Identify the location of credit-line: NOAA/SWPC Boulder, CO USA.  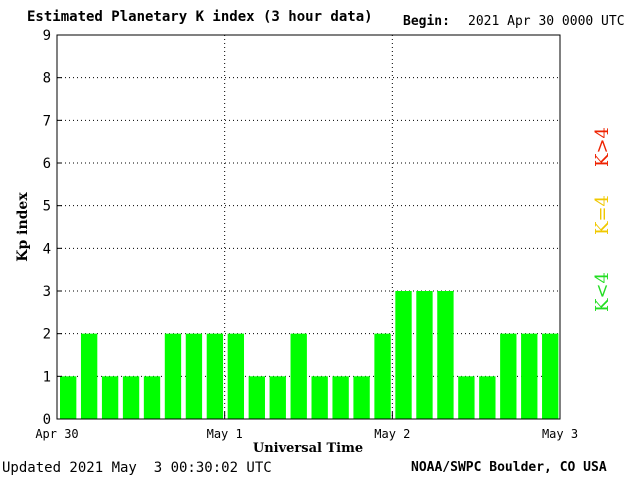
(509, 467).